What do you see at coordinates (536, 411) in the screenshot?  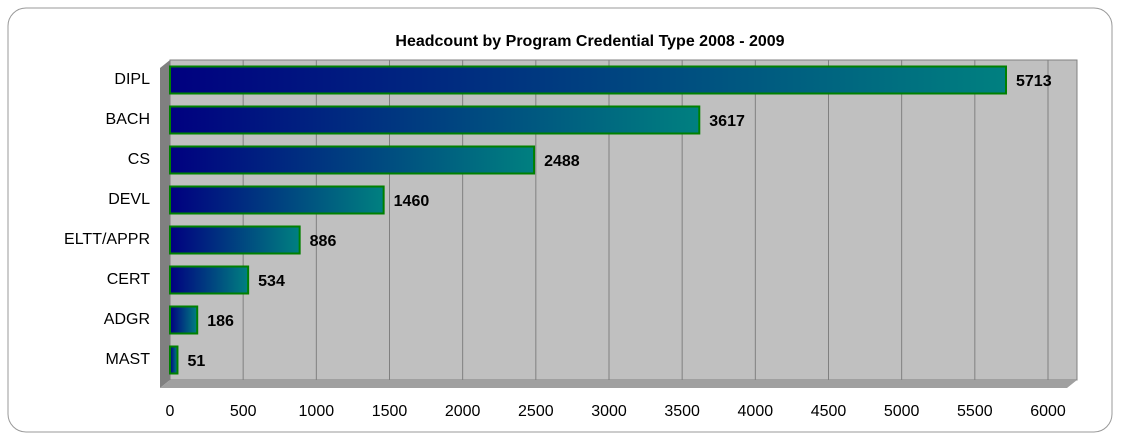 I see `x-tick-label: 2500` at bounding box center [536, 411].